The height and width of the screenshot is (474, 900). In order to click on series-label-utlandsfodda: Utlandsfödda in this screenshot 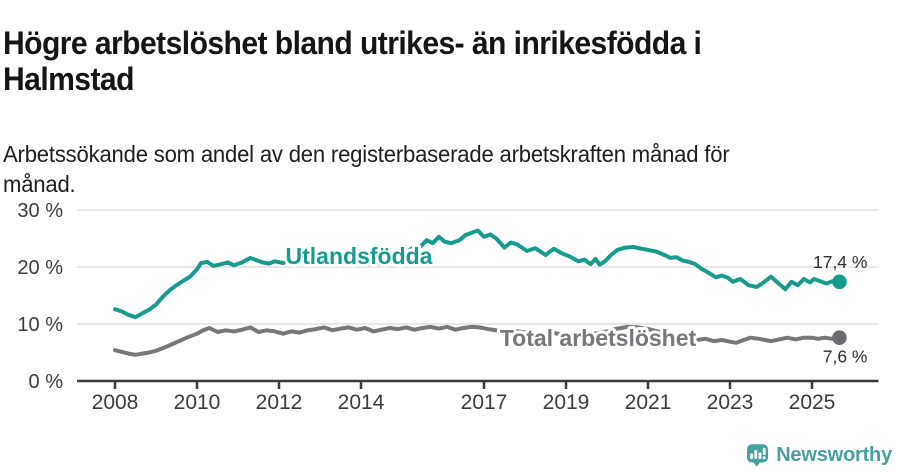, I will do `click(359, 256)`.